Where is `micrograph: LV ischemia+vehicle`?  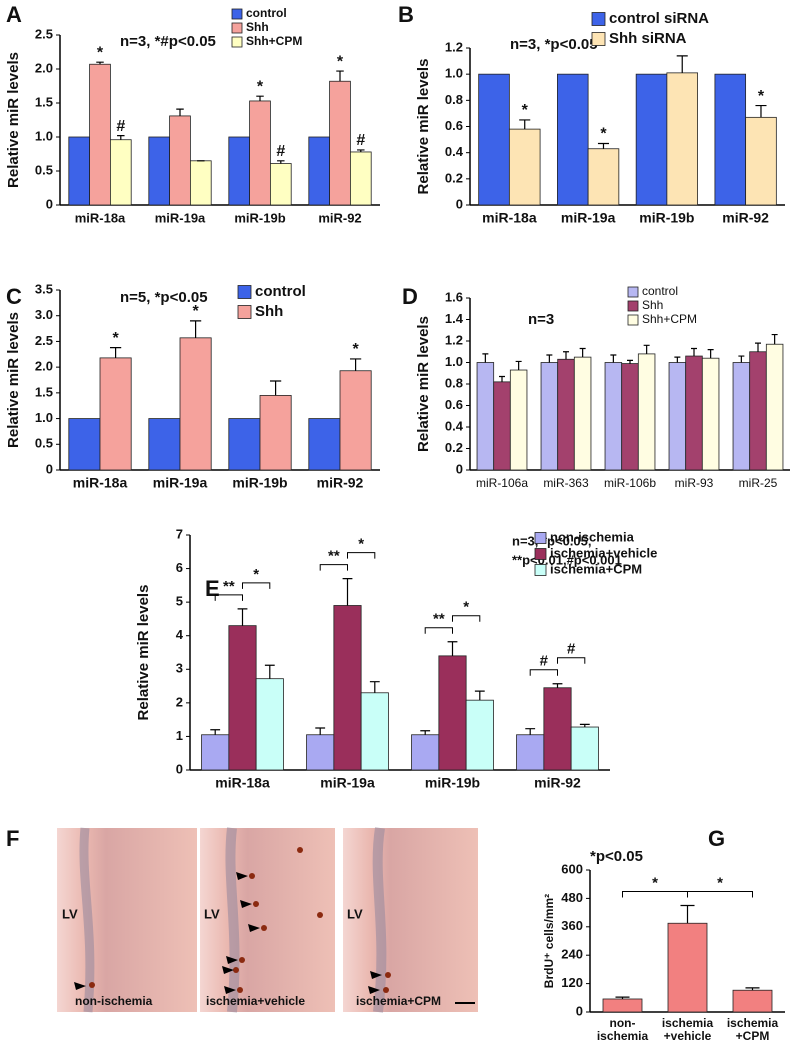
micrograph: LV ischemia+vehicle is located at coordinates (267, 920).